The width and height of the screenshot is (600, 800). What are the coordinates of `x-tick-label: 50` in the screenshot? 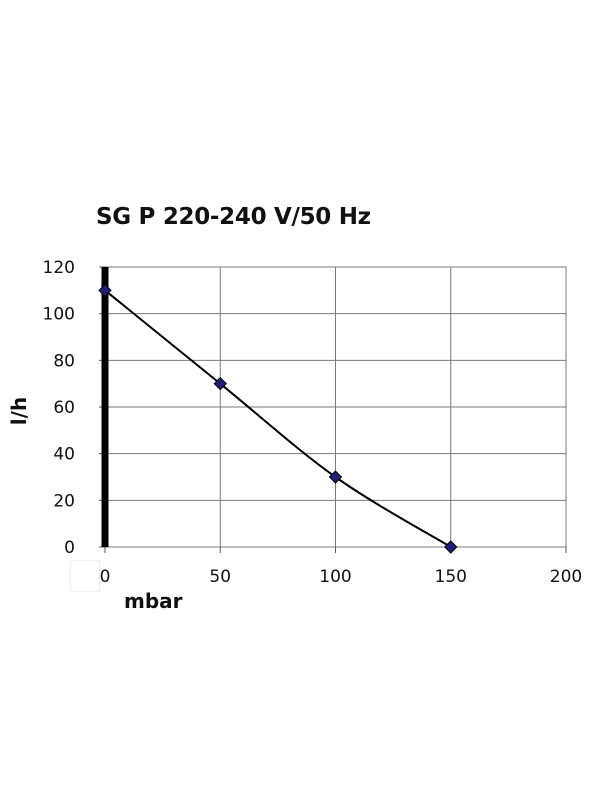 It's located at (220, 577).